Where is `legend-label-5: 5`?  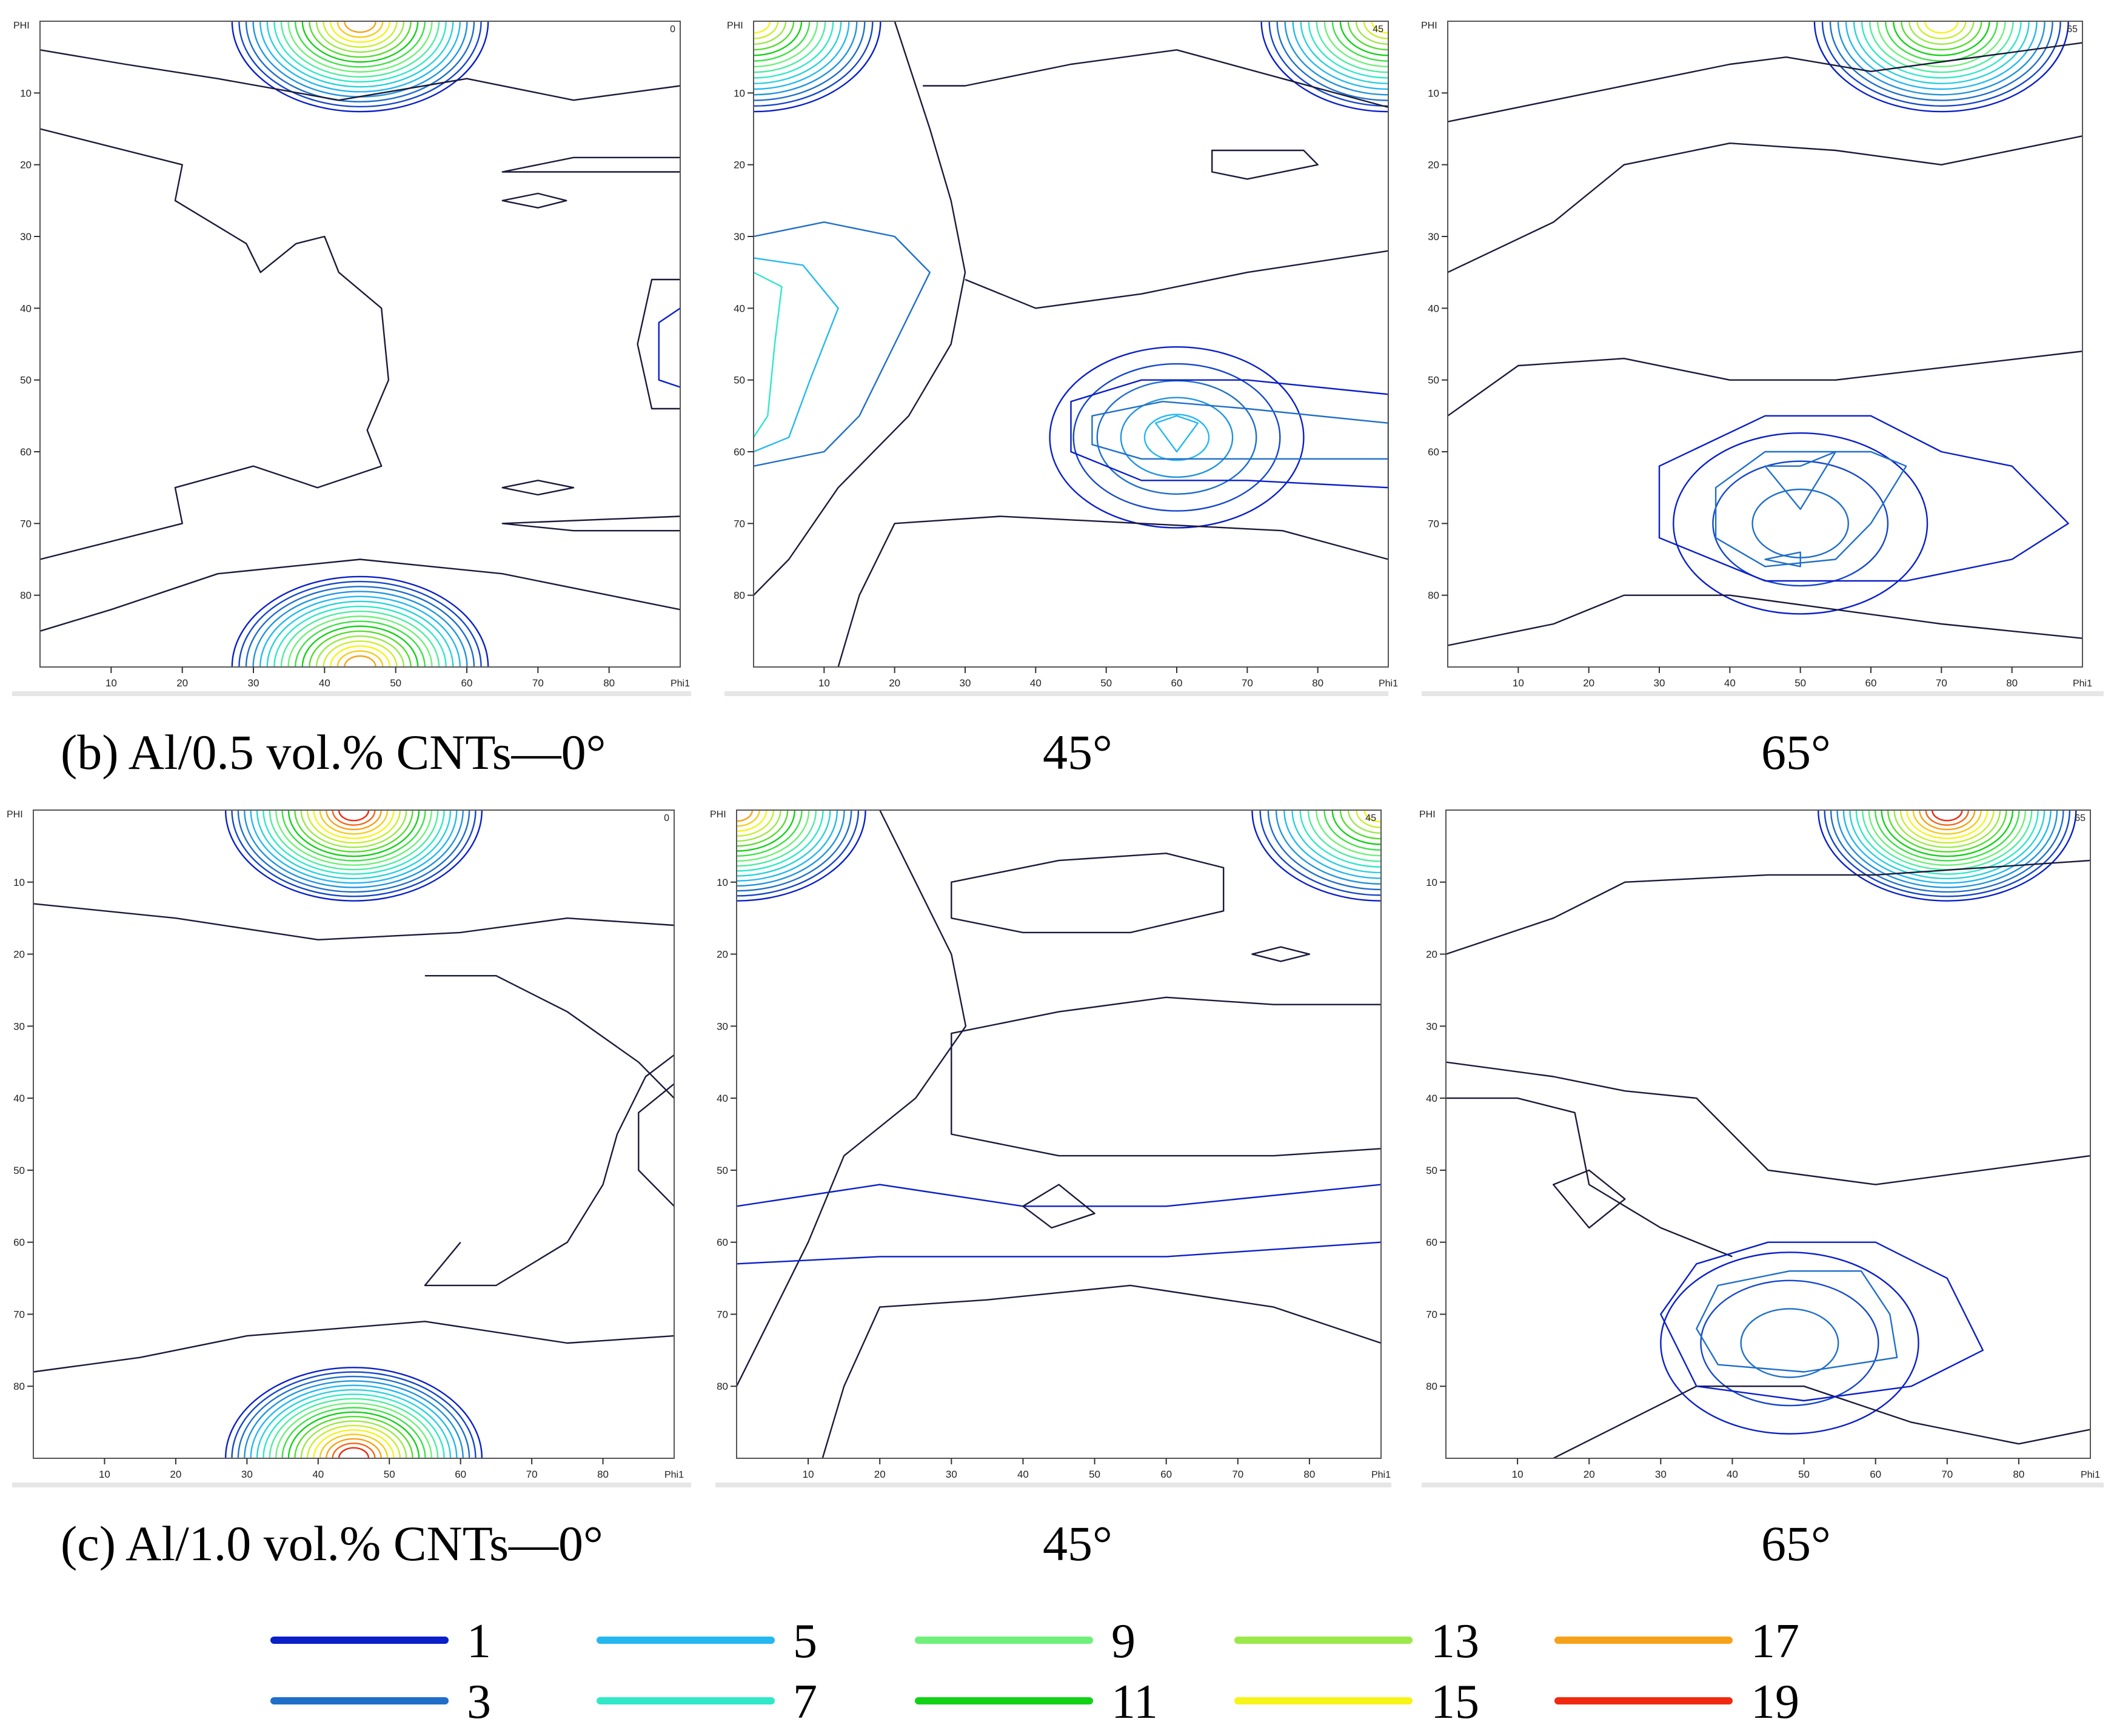
legend-label-5: 5 is located at coordinates (805, 1642).